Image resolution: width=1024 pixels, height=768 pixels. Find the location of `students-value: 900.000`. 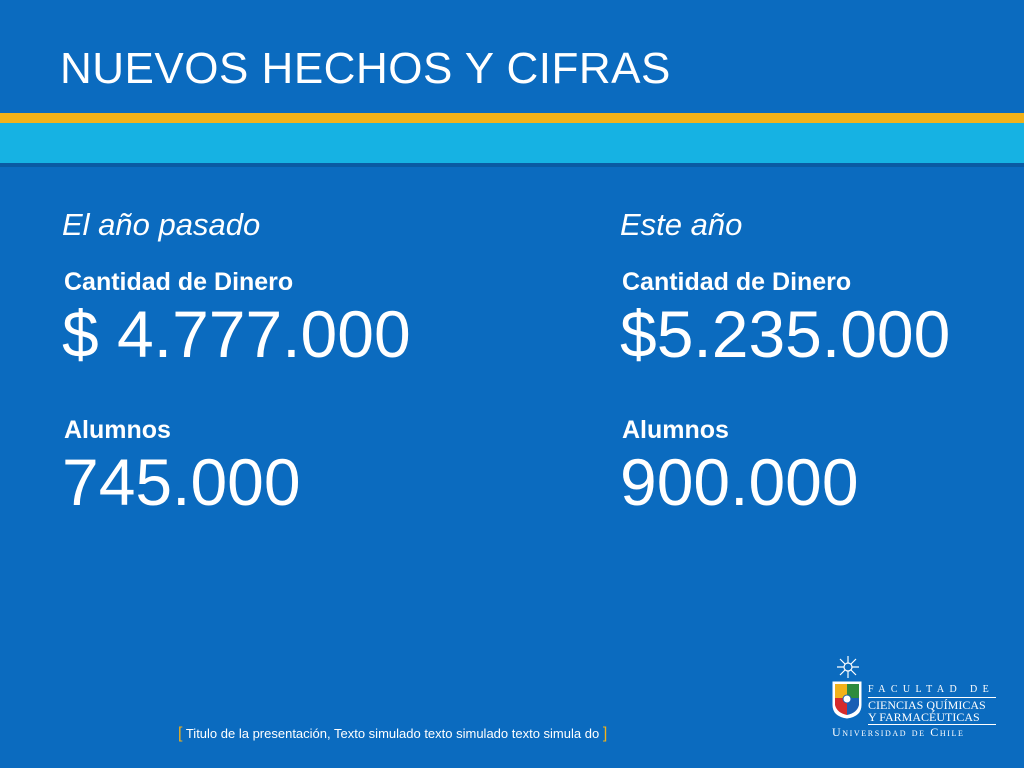

students-value: 900.000 is located at coordinates (739, 482).